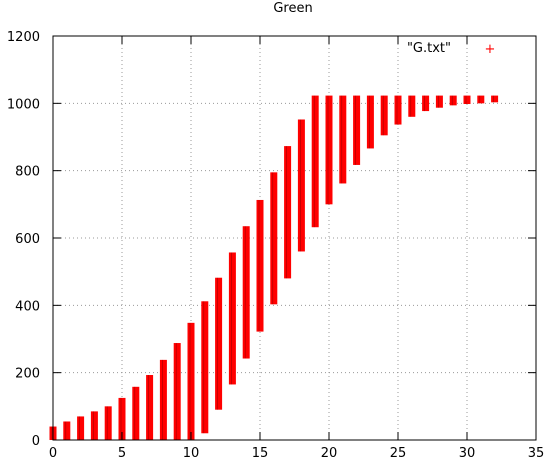  What do you see at coordinates (27, 239) in the screenshot?
I see `y-tick-label: 600` at bounding box center [27, 239].